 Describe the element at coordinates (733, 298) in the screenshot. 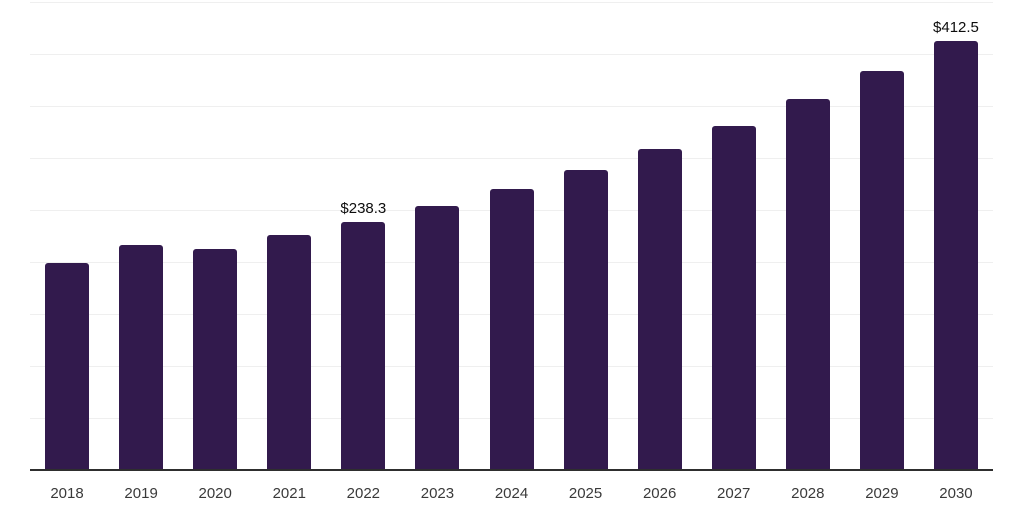

I see `bar-2027` at that location.